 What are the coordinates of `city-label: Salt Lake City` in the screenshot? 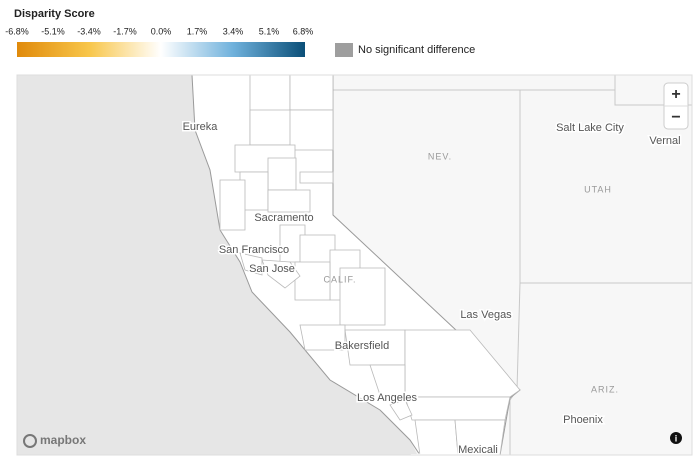 It's located at (590, 128).